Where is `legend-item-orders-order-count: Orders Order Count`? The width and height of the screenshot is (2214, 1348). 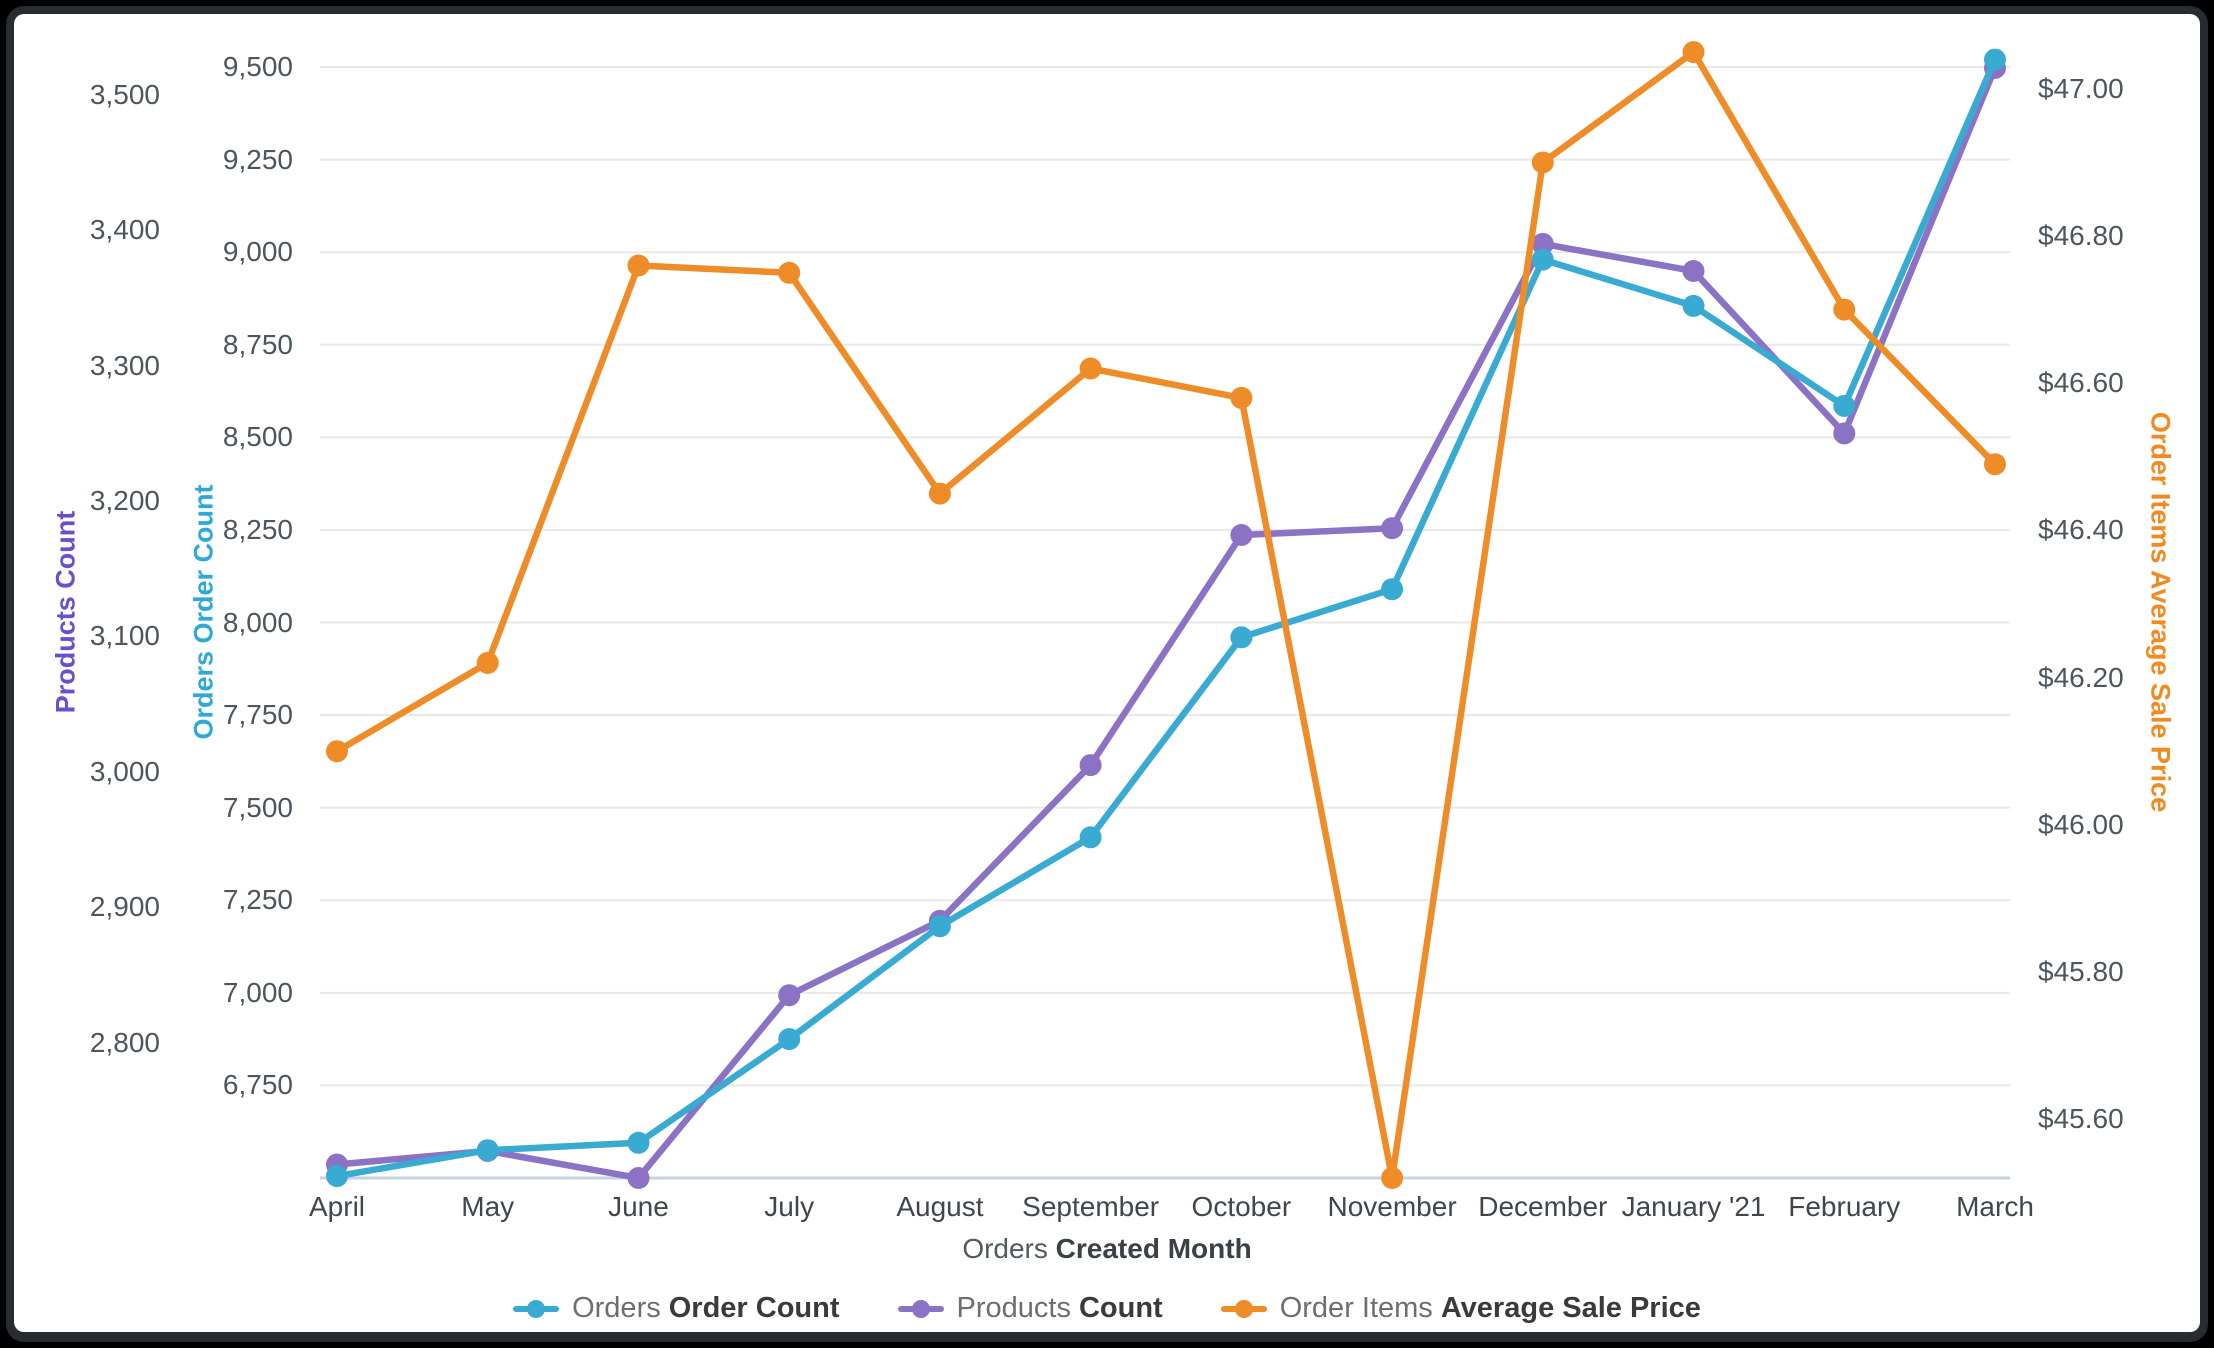
legend-item-orders-order-count: Orders Order Count is located at coordinates (676, 1308).